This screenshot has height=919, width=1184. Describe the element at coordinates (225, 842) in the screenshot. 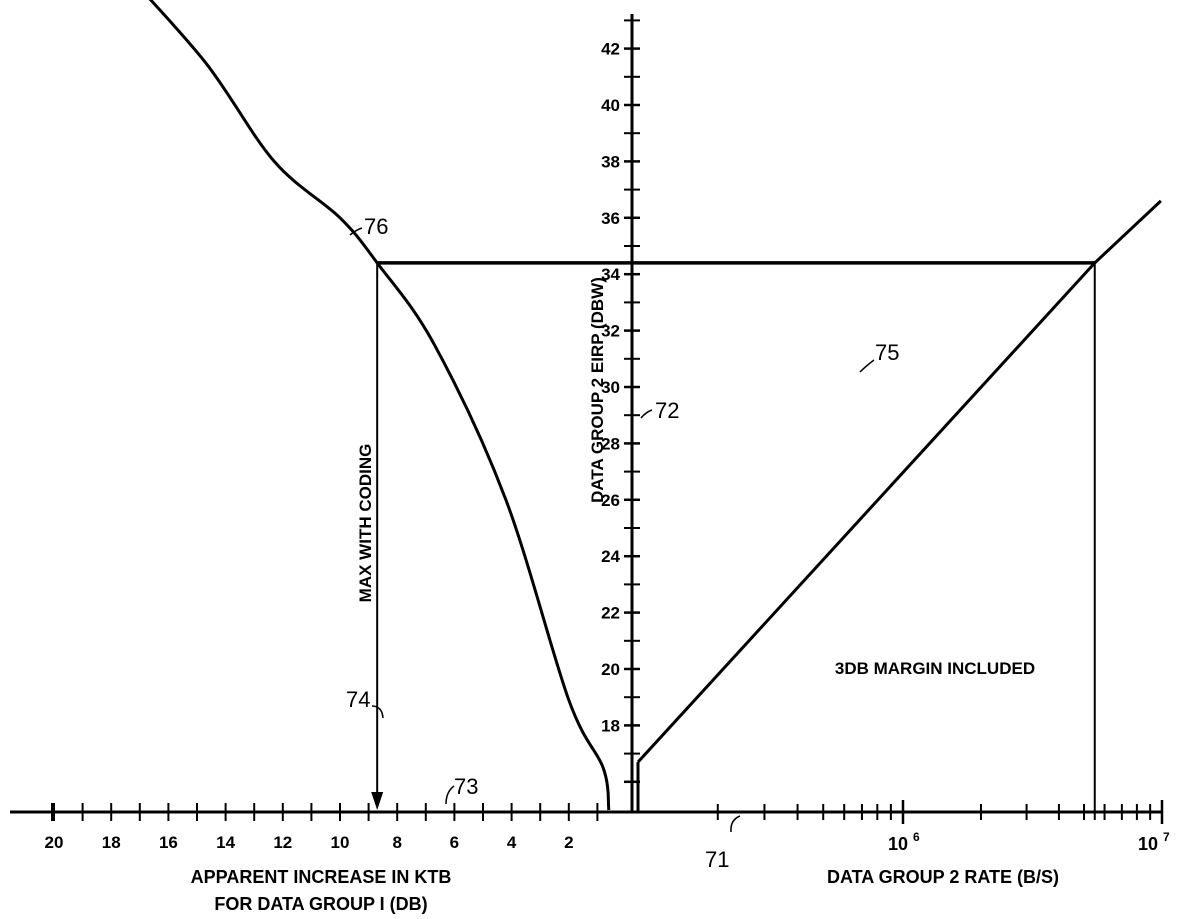

I see `left-axis-tick-label: 14` at that location.